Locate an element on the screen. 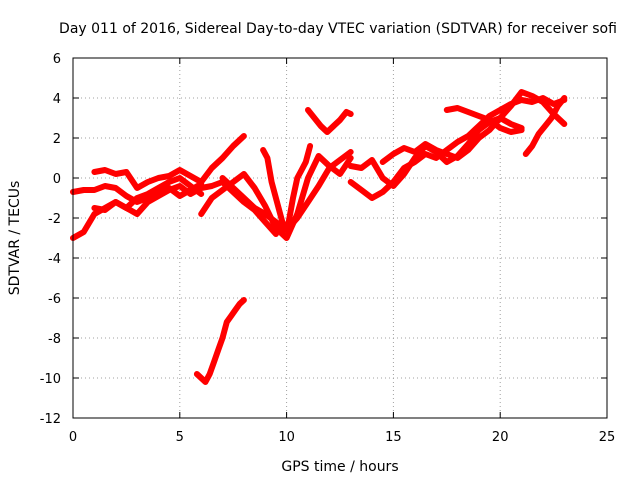 The image size is (640, 480). y-tick-label: 2 is located at coordinates (57, 139).